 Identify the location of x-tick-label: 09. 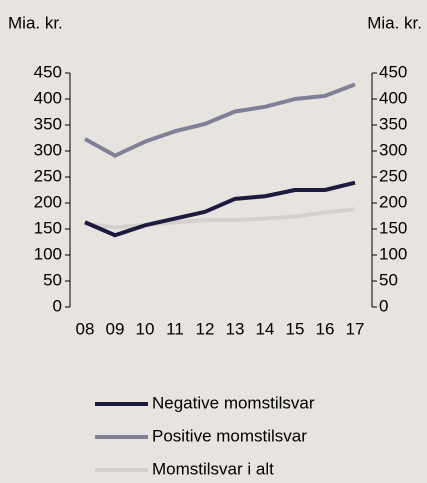
(115, 328).